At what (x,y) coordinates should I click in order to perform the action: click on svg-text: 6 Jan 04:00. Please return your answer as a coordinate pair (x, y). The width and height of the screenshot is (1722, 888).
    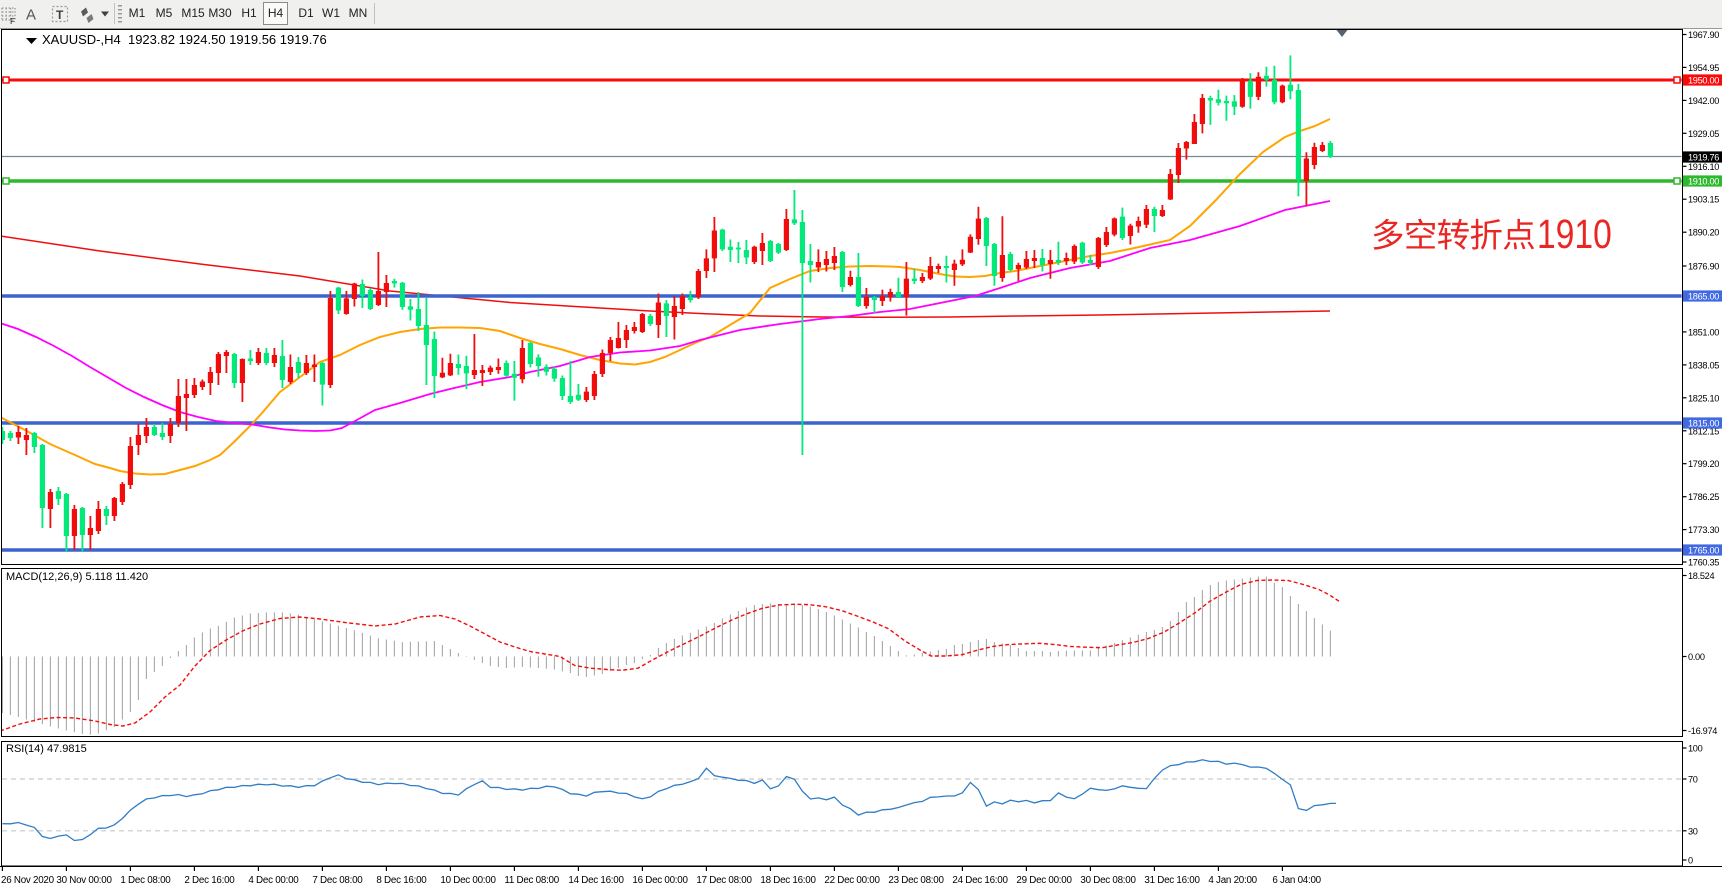
    Looking at the image, I should click on (1296, 880).